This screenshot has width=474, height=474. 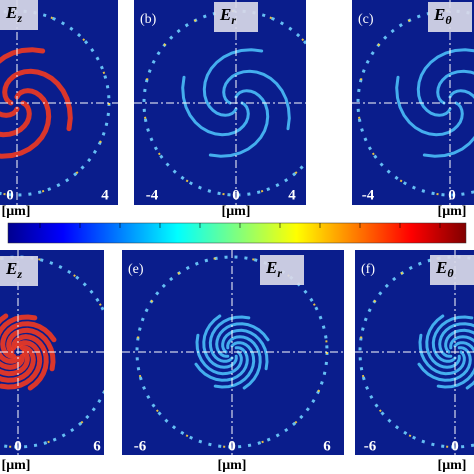 I want to click on panel-label: (b), so click(x=148, y=19).